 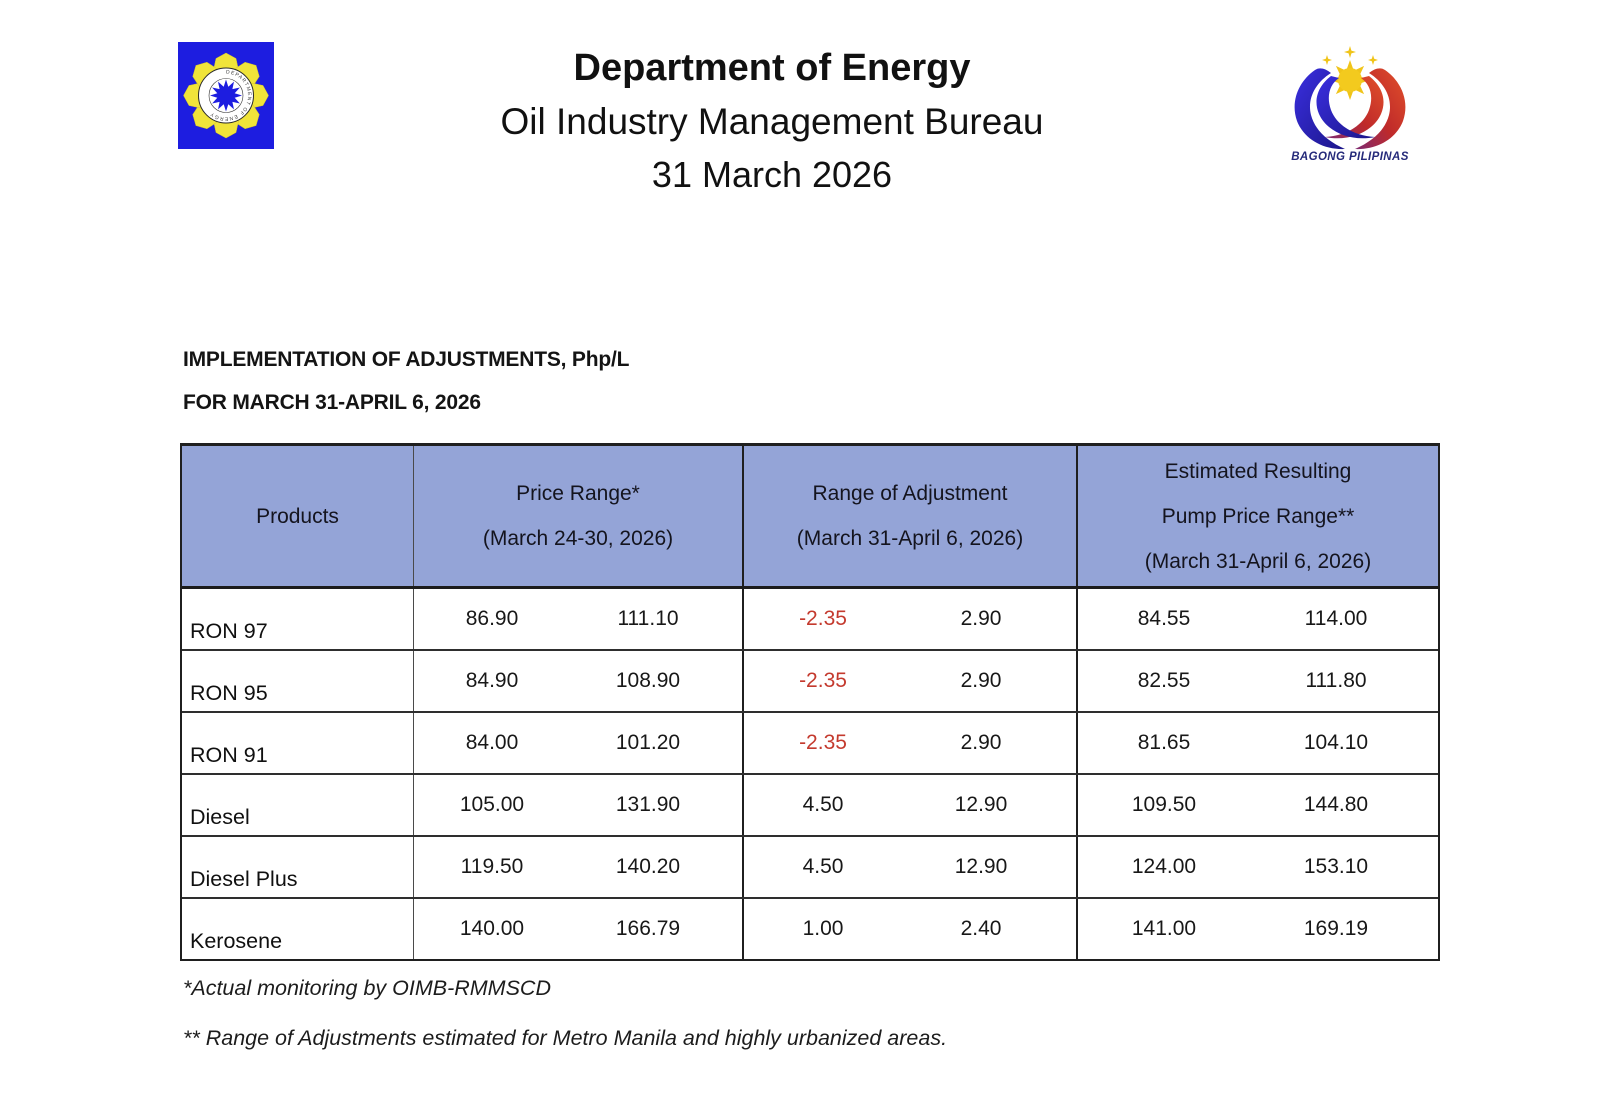 What do you see at coordinates (1336, 866) in the screenshot?
I see `estimated-high: 153.10` at bounding box center [1336, 866].